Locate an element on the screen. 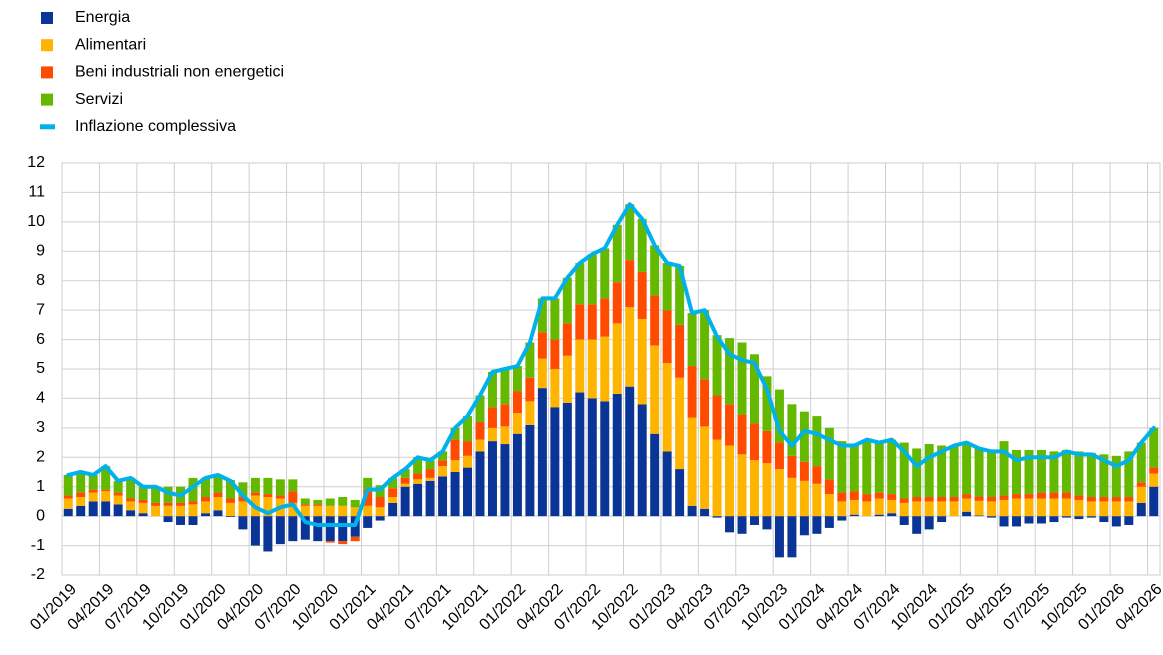  legend-label: Alimentari is located at coordinates (110, 44).